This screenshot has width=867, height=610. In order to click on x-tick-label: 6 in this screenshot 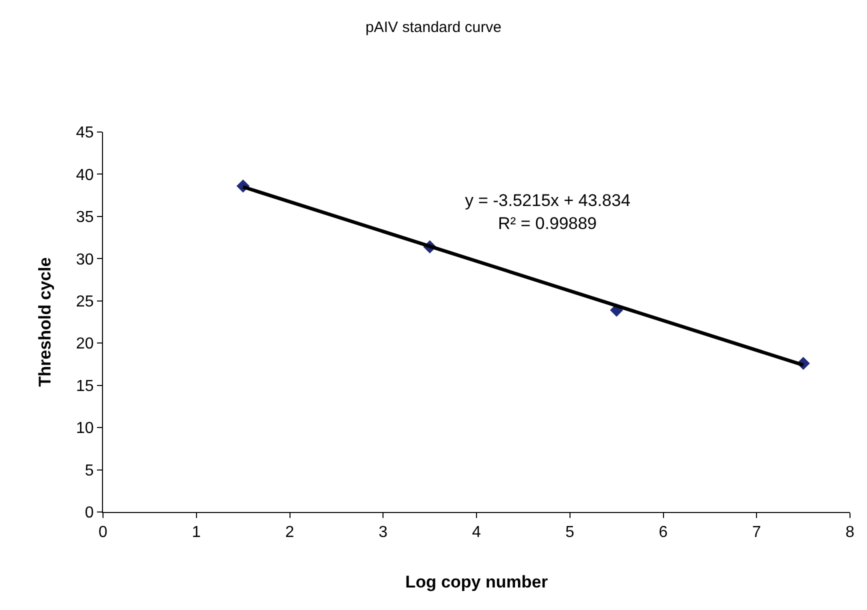, I will do `click(663, 533)`.